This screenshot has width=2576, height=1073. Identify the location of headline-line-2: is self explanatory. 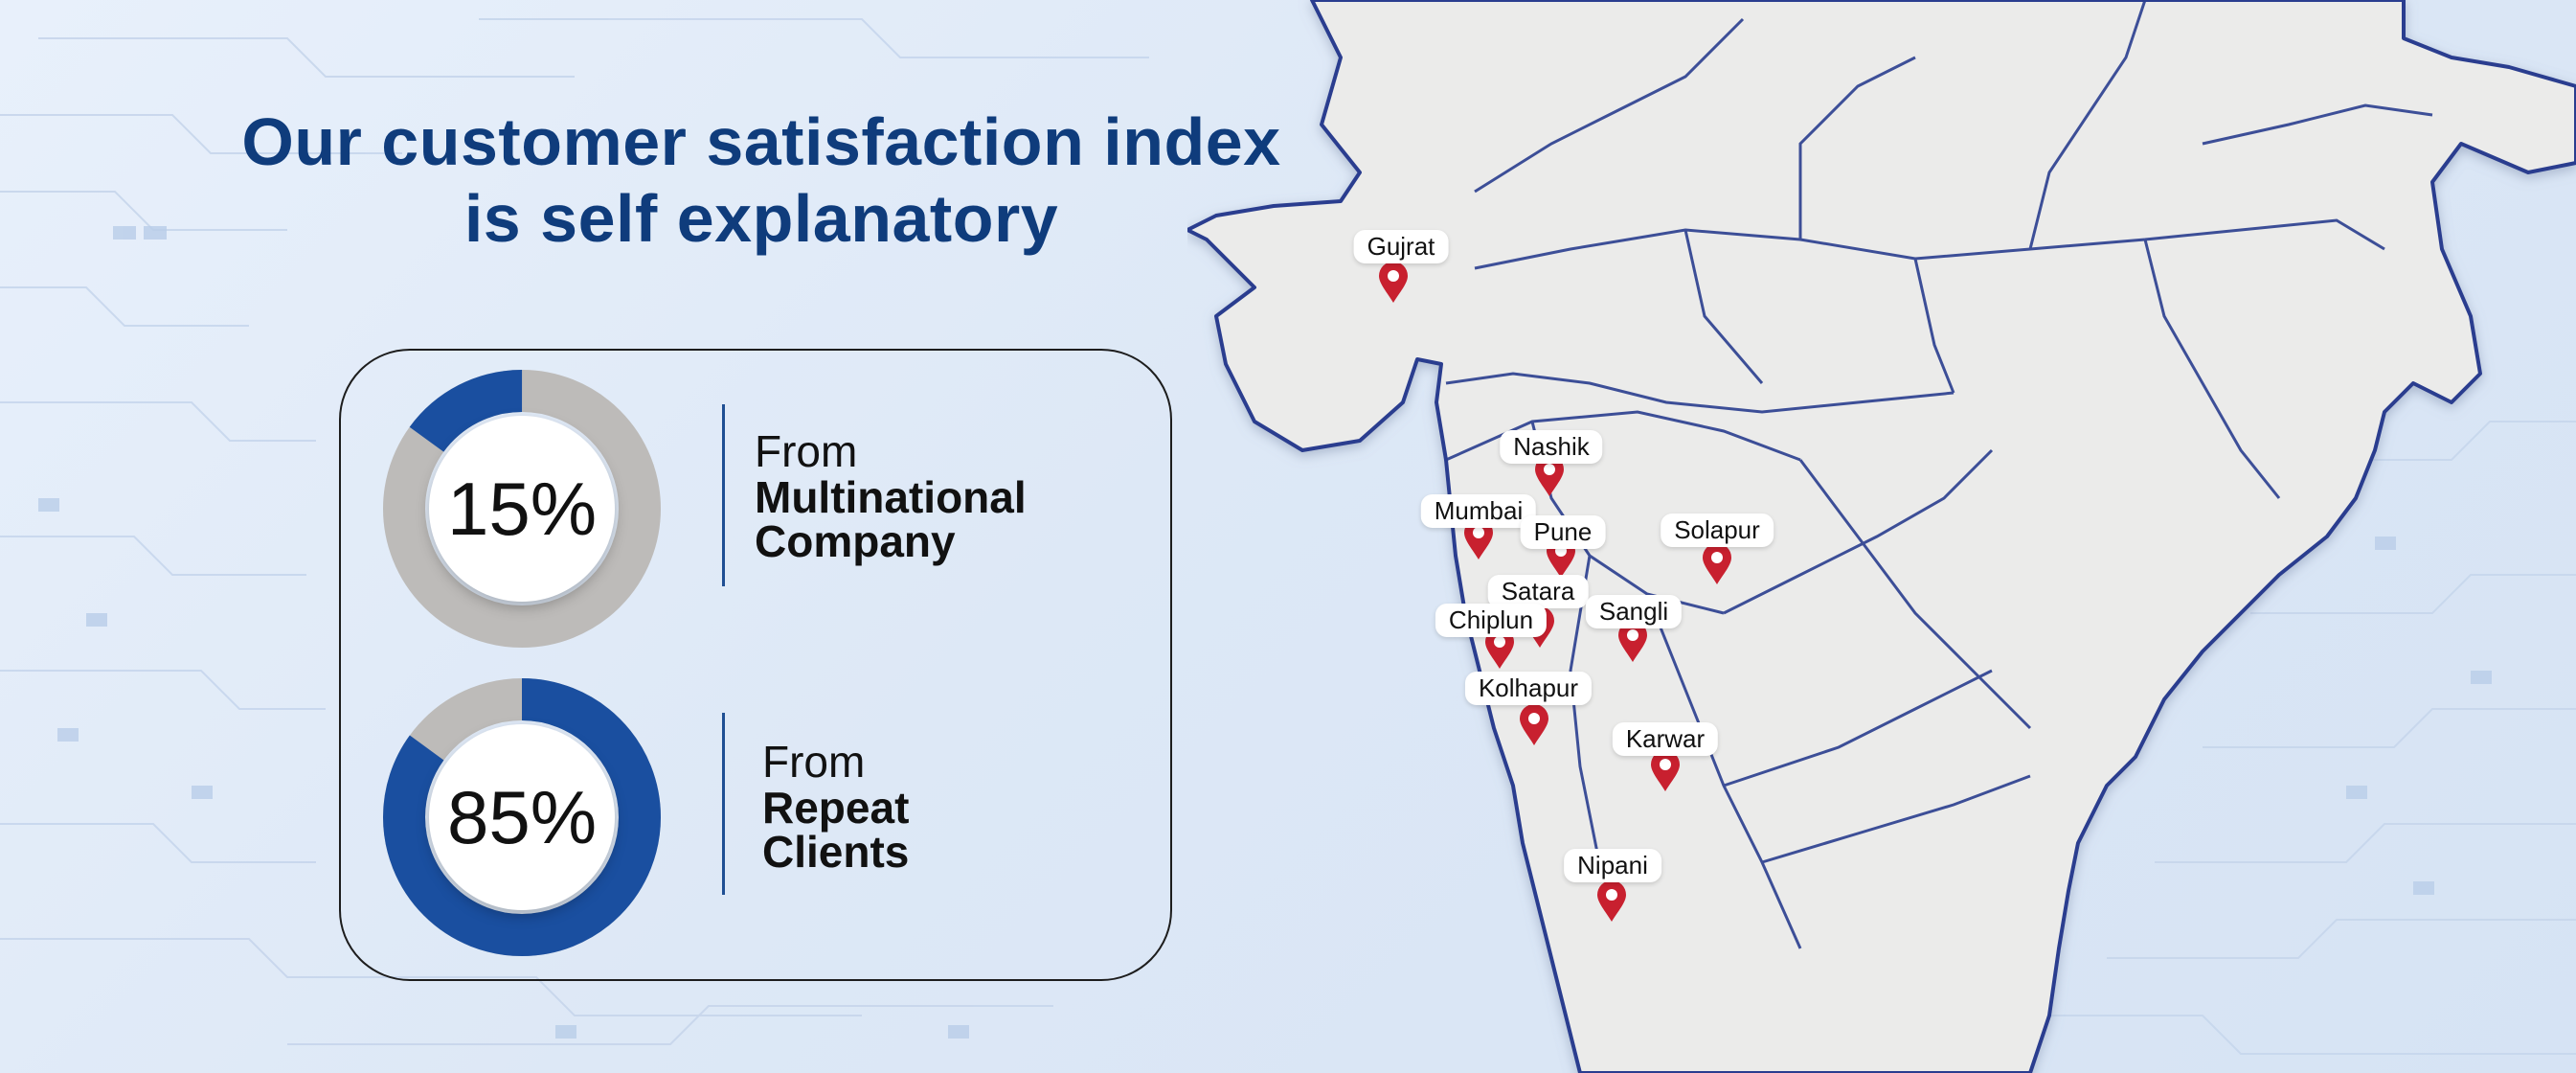
(761, 218).